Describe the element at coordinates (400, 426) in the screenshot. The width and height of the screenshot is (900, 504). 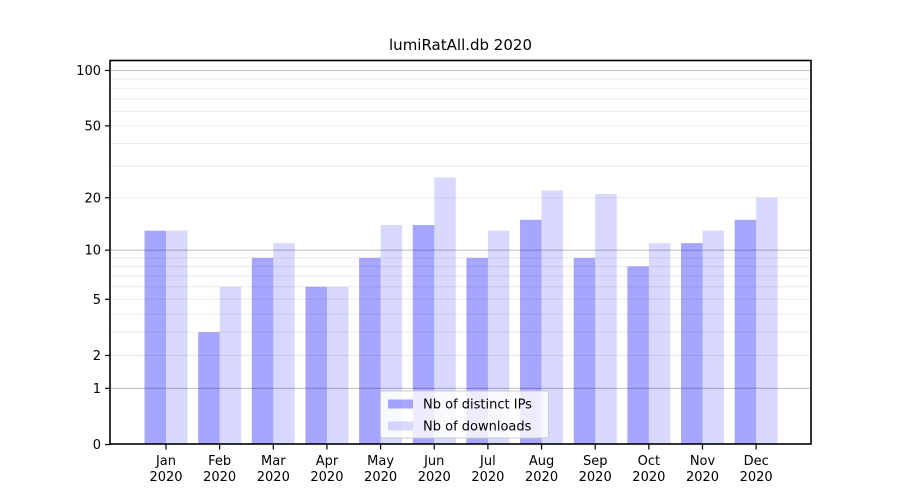
I see `legend-swatch-downloads` at that location.